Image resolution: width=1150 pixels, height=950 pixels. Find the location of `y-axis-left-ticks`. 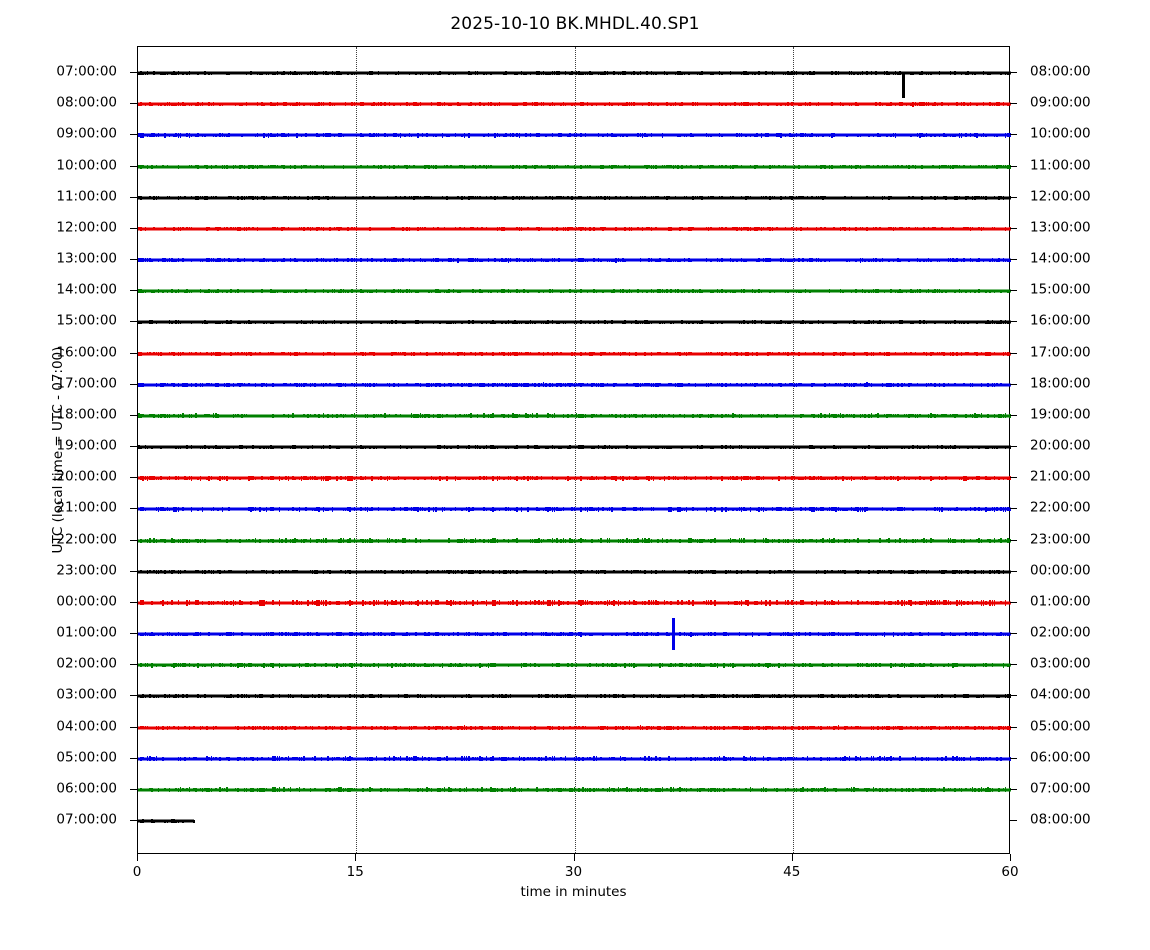

y-axis-left-ticks is located at coordinates (134, 450).